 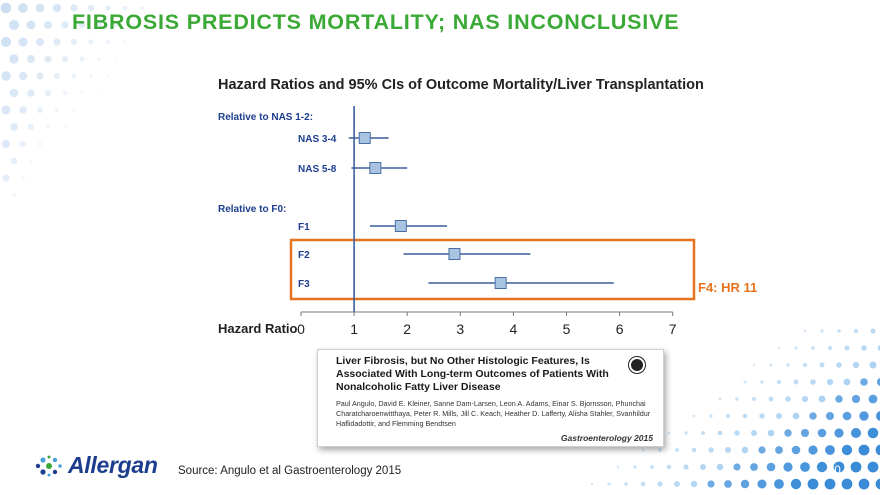 What do you see at coordinates (252, 209) in the screenshot?
I see `group-label: Relative to F0:` at bounding box center [252, 209].